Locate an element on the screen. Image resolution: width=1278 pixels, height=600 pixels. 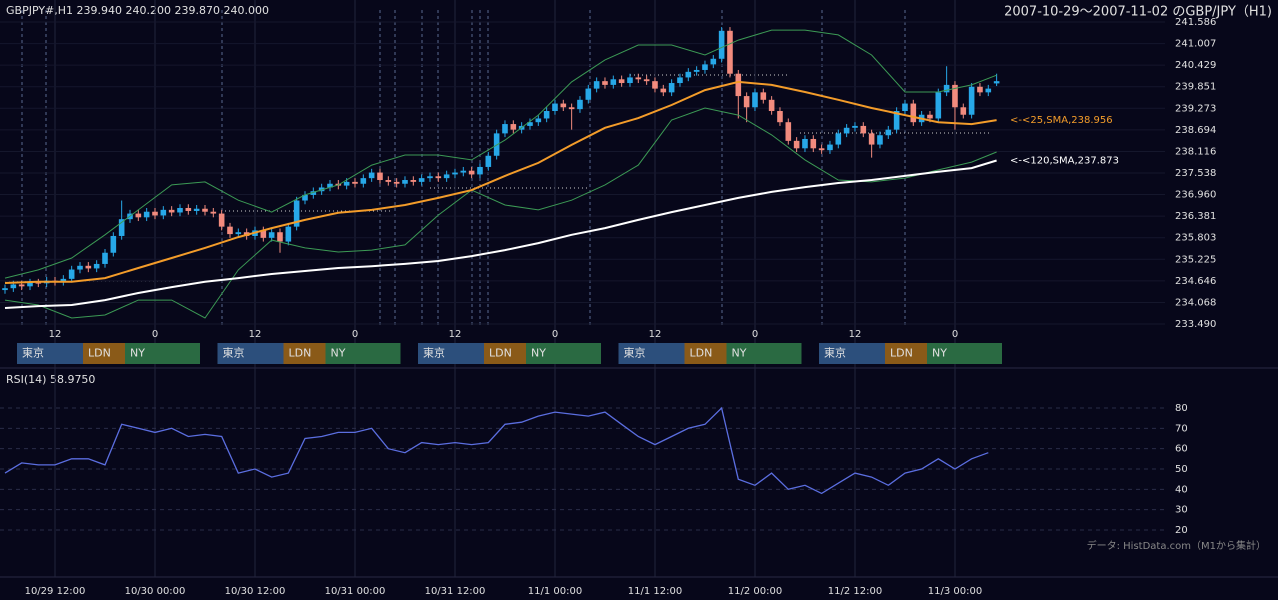
x-tick-label: 11/1 12:00 is located at coordinates (655, 591).